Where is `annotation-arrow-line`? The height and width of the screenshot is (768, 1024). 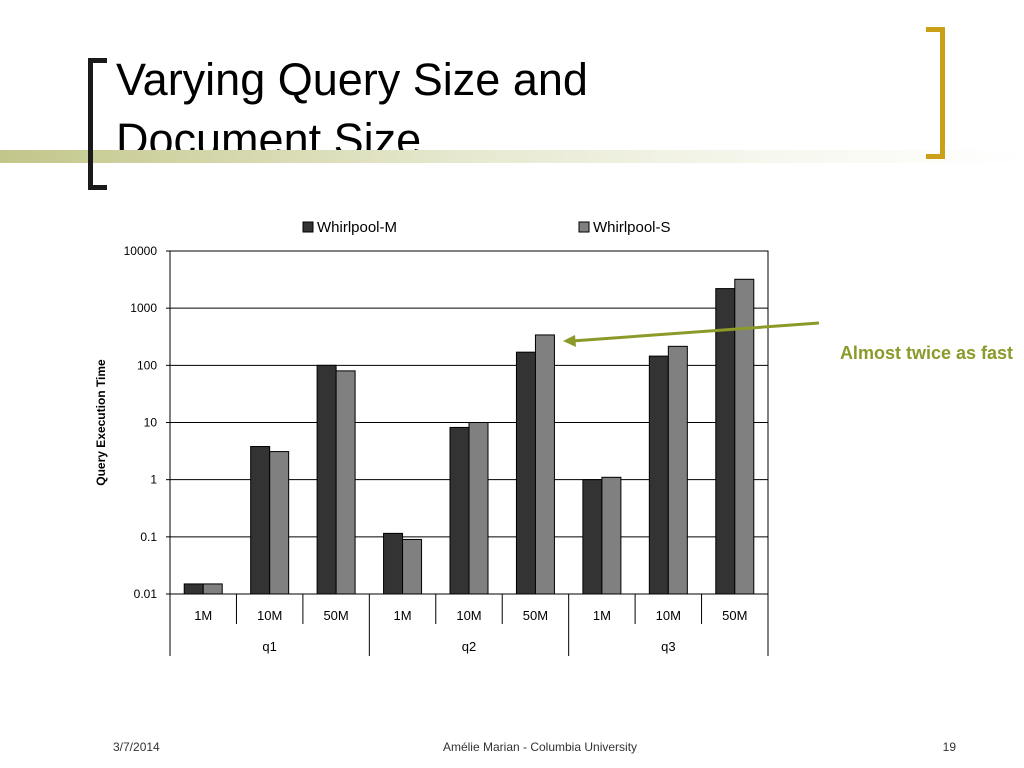 annotation-arrow-line is located at coordinates (695, 332).